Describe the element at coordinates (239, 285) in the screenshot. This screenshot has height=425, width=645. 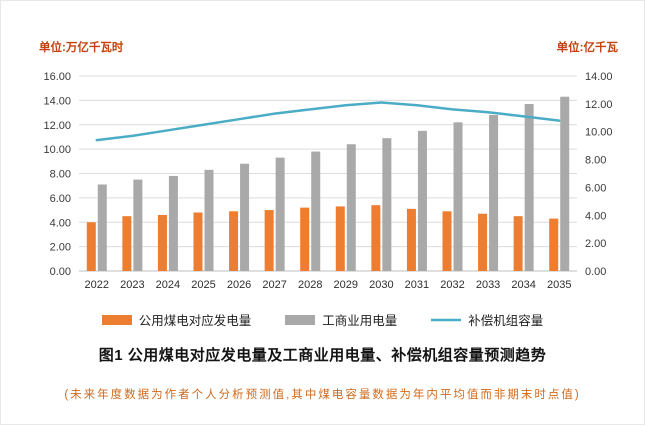
I see `x-axis-label: 2026` at that location.